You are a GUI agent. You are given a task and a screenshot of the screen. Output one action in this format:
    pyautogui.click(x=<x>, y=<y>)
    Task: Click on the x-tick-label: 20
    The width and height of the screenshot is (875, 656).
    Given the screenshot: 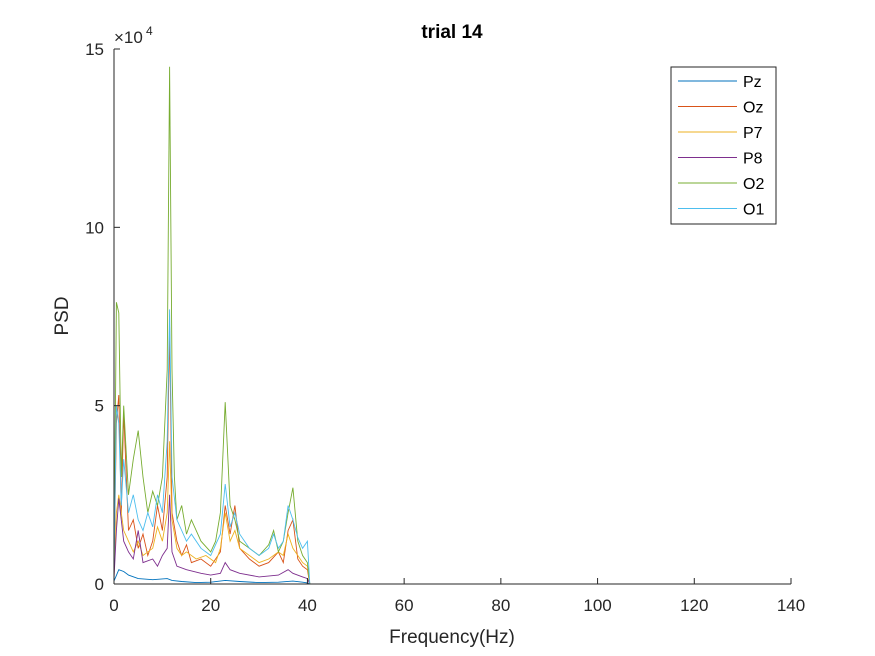 What is the action you would take?
    pyautogui.click(x=210, y=605)
    